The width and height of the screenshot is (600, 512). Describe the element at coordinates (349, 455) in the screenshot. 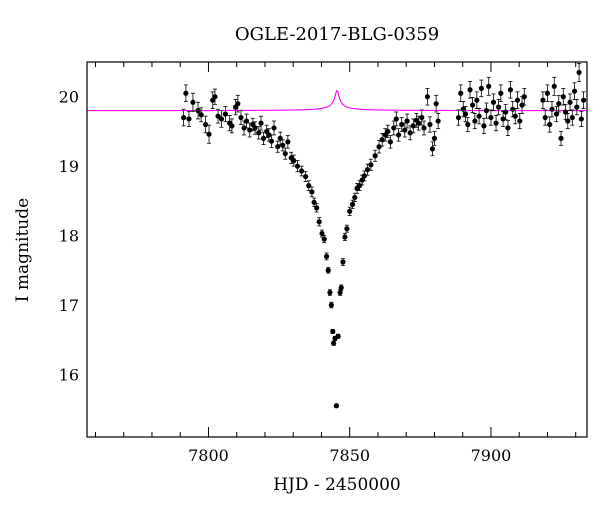

I see `x-tick-label: 7850` at that location.